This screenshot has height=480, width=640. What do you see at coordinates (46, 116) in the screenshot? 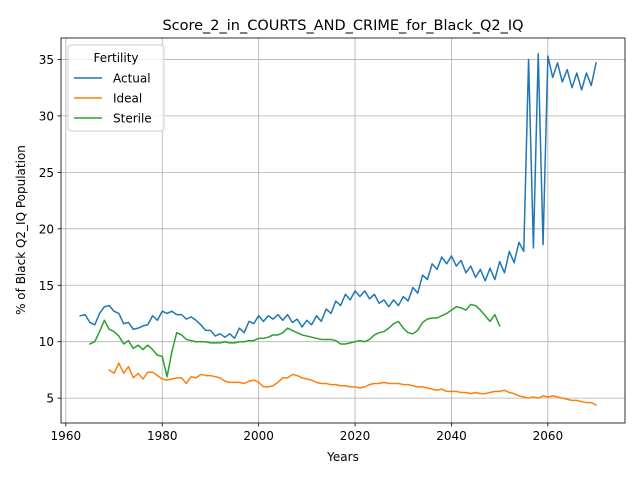
I see `y-tick-label: 30` at bounding box center [46, 116].